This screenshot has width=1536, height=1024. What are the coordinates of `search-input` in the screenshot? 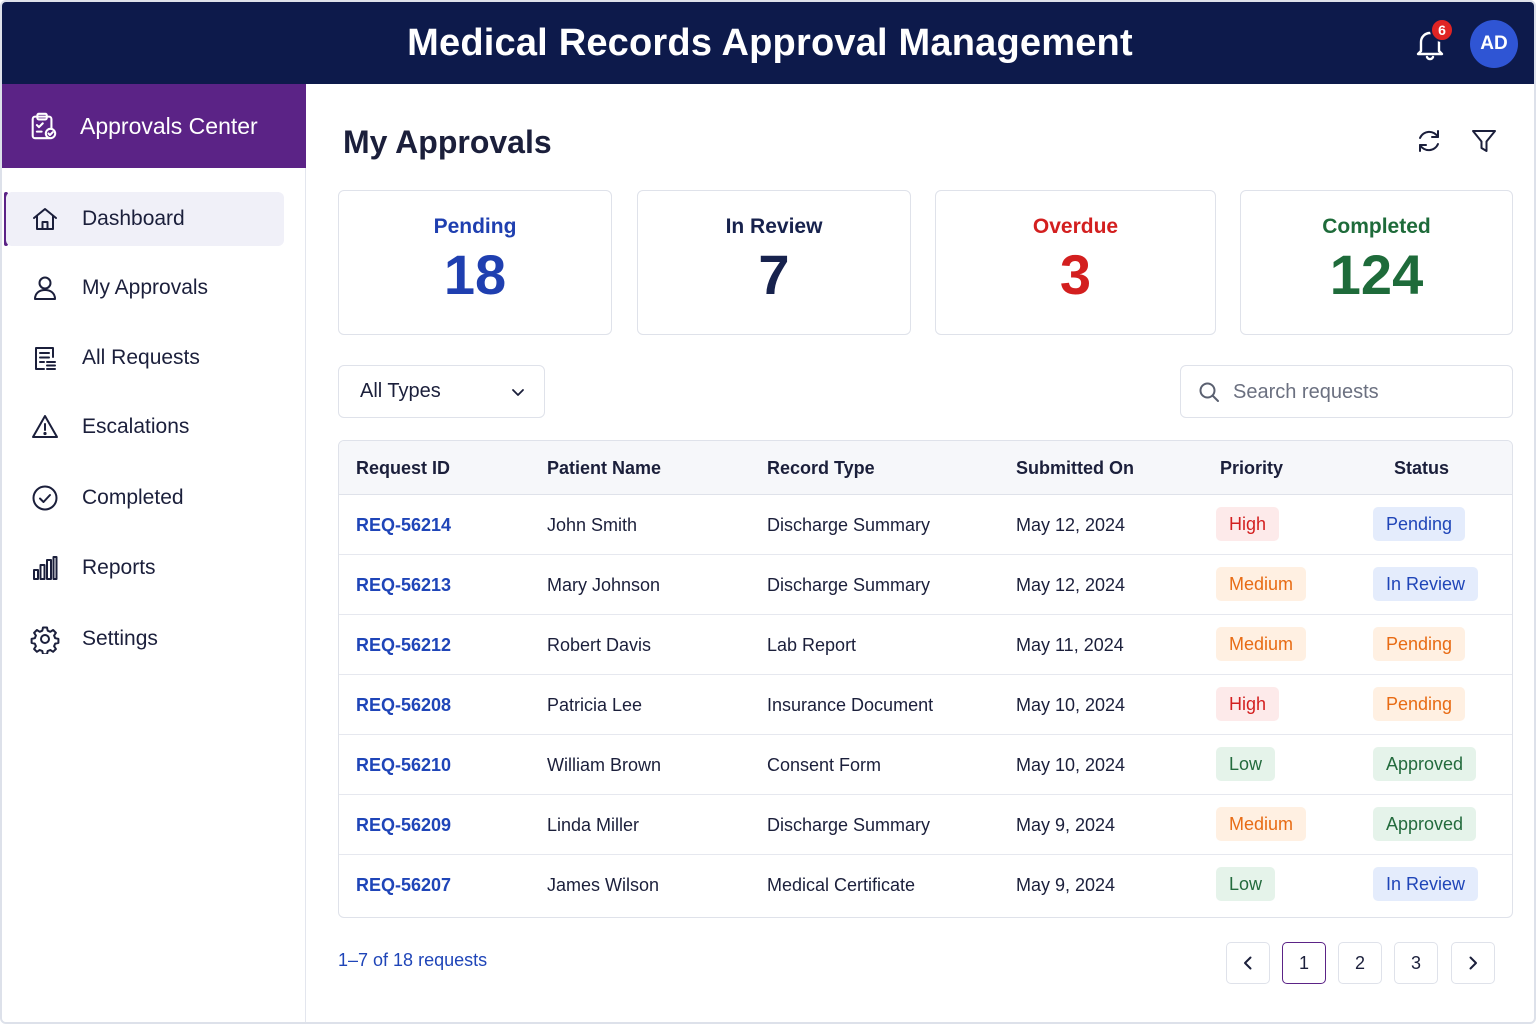 It's located at (1368, 392).